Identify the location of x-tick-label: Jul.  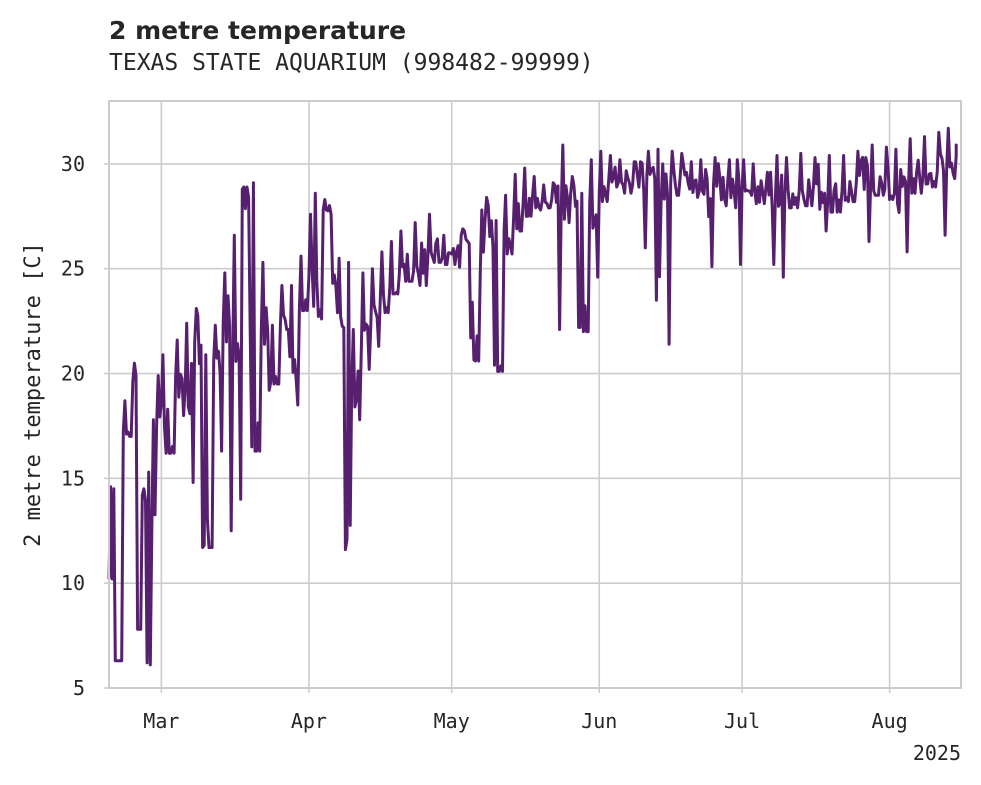
(742, 721).